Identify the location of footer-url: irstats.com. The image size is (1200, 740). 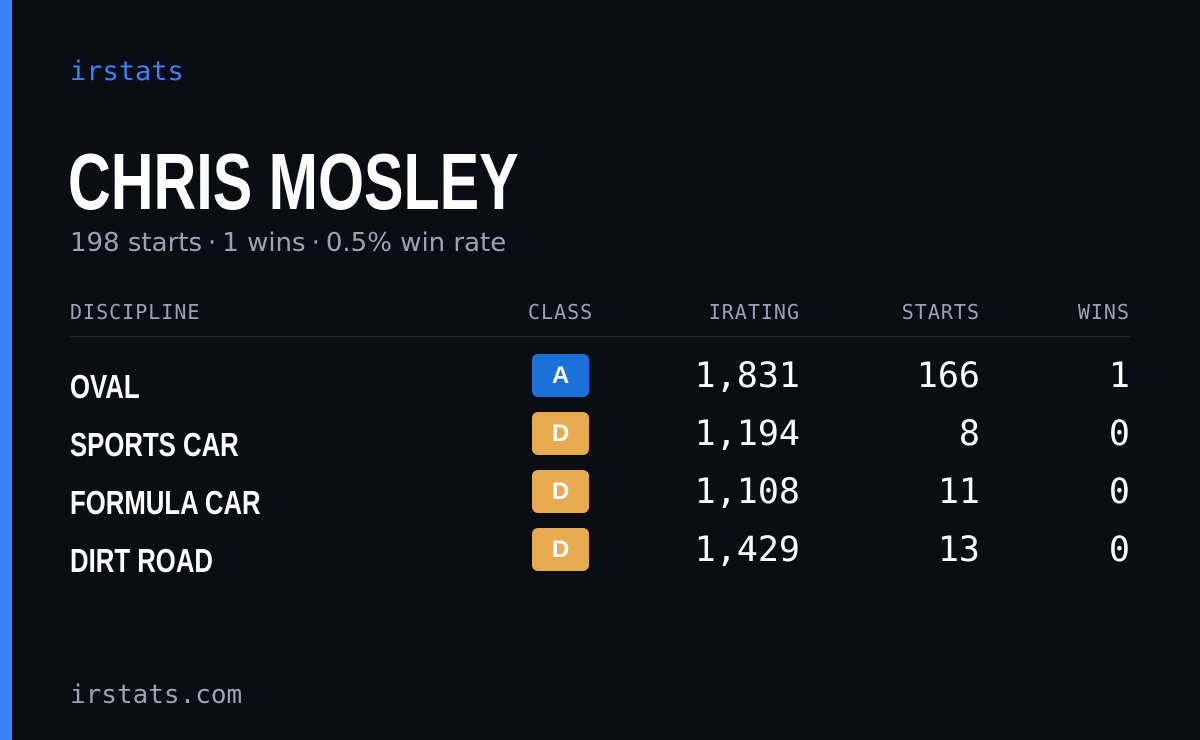
(156, 695).